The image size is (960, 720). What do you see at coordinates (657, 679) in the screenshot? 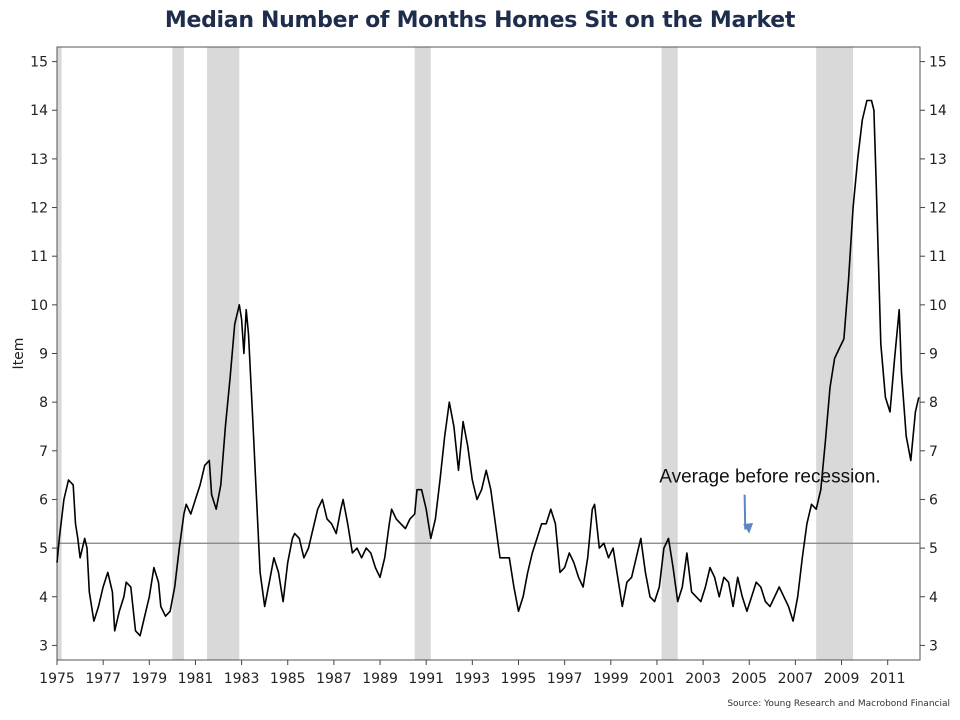
I see `x-tick-label: 2001` at bounding box center [657, 679].